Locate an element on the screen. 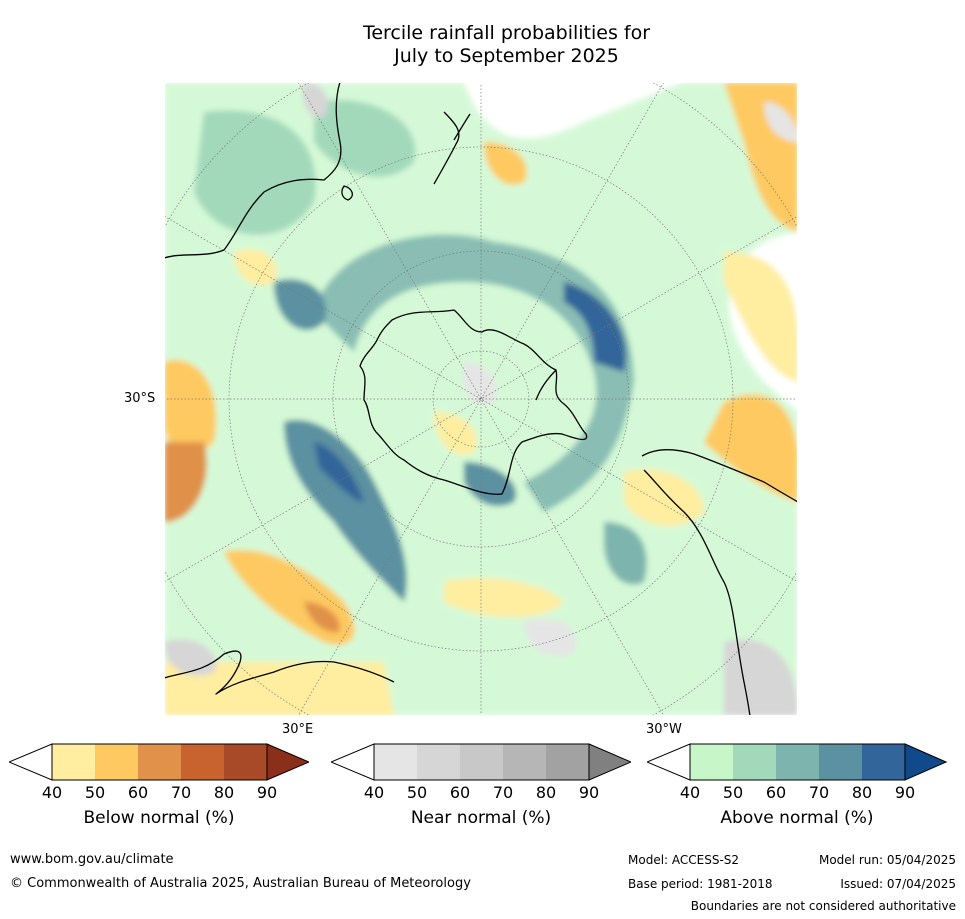 This screenshot has width=965, height=919. footer-base-period: Base period: 1981-2018 is located at coordinates (700, 884).